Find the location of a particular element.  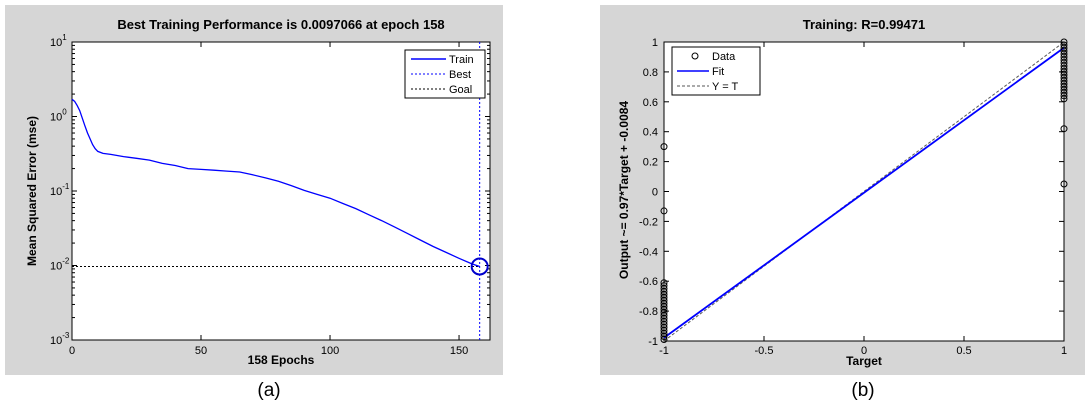

b-y-tick-label: 0.2 is located at coordinates (650, 163).